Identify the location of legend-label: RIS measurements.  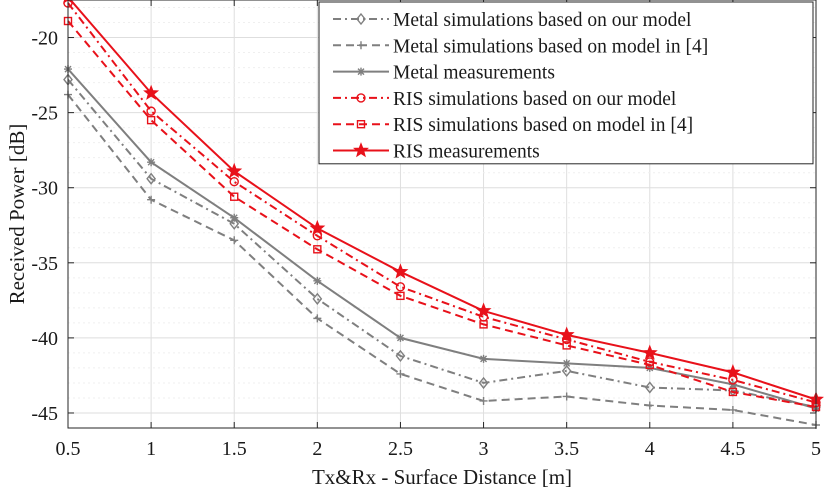
(466, 152).